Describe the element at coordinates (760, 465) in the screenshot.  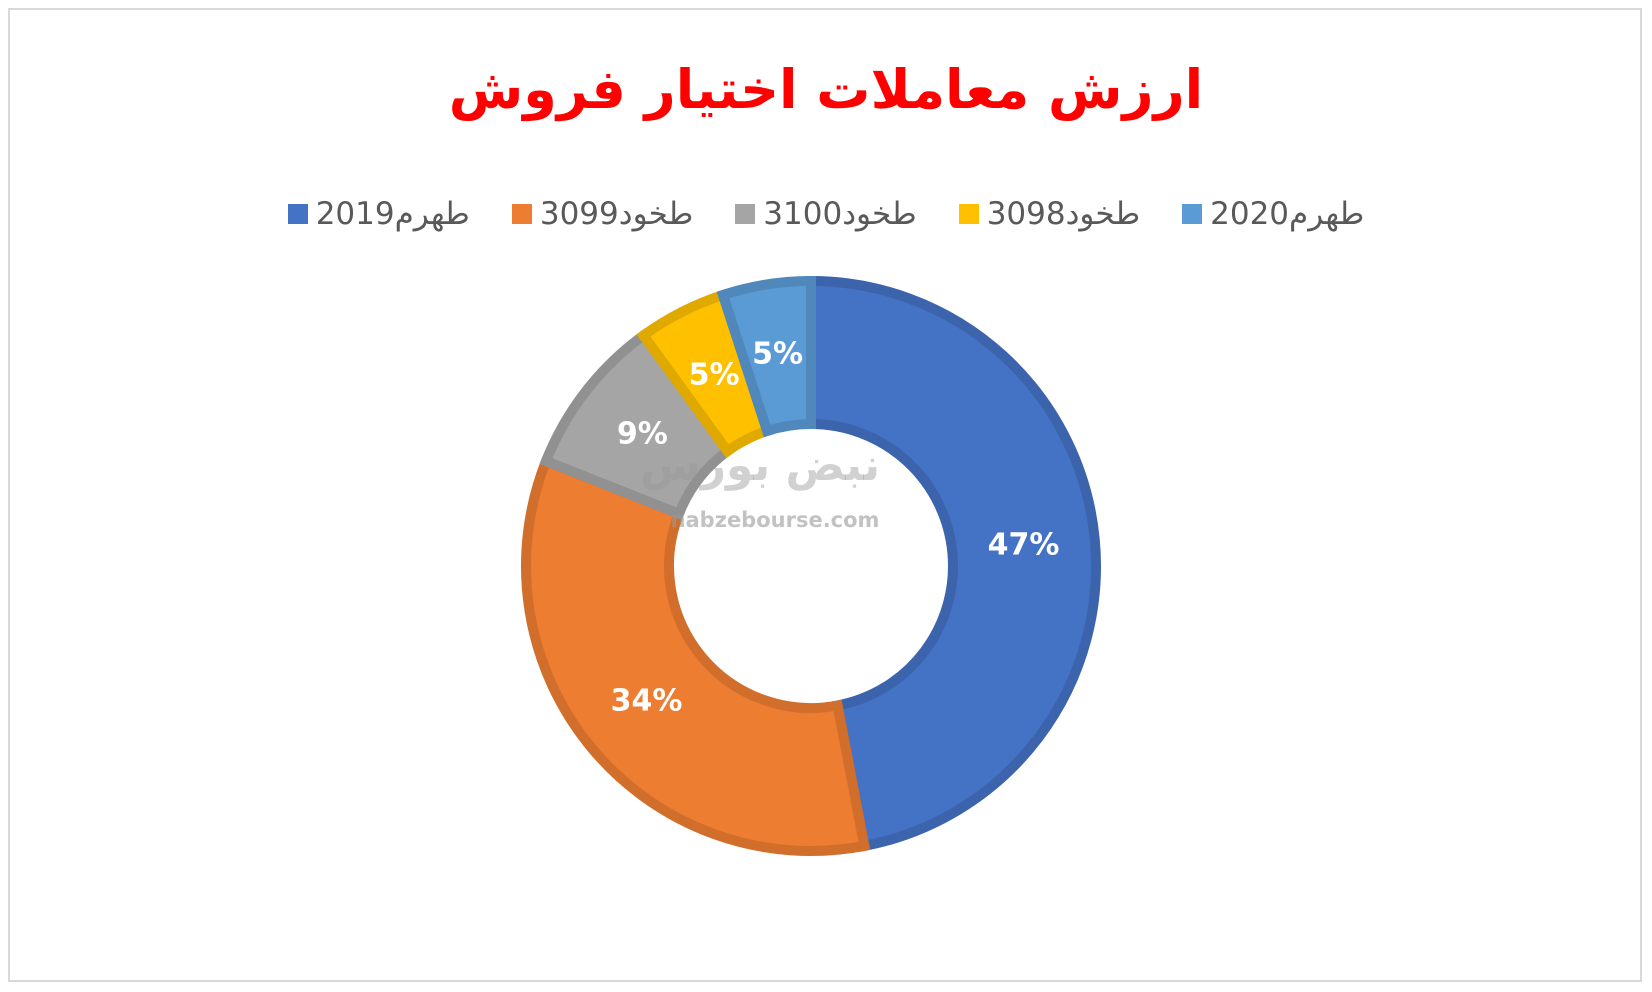
I see `watermark: نبض بورس` at that location.